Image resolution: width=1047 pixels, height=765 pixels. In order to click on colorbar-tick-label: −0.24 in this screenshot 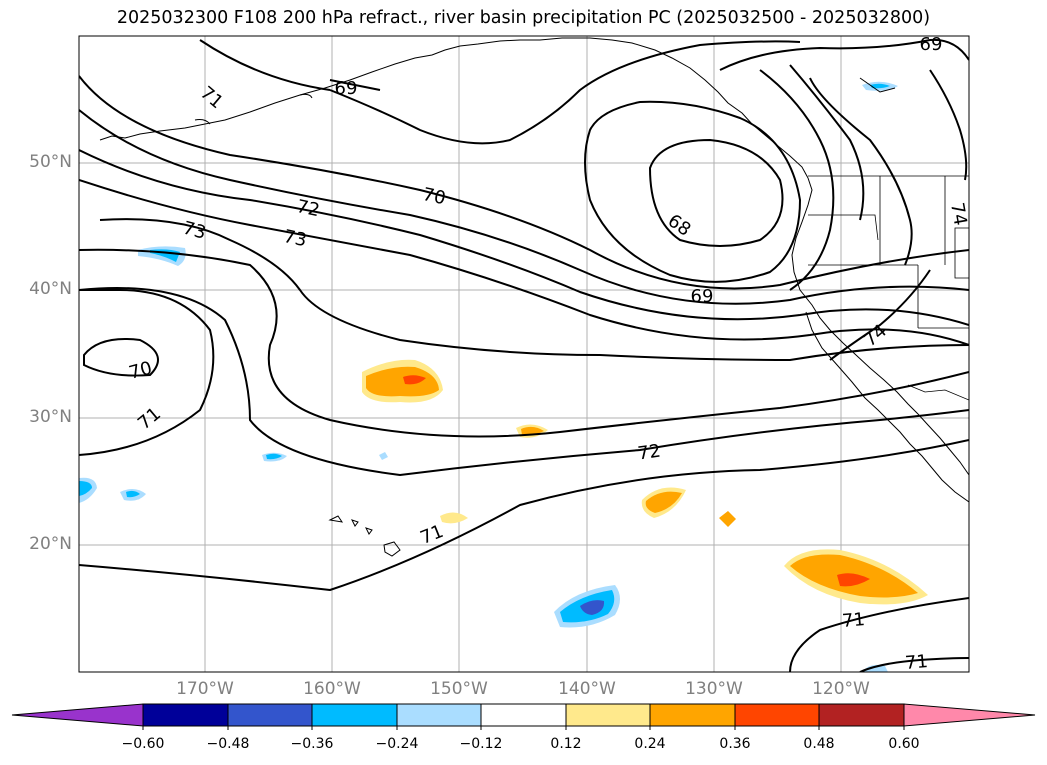, I will do `click(397, 744)`.